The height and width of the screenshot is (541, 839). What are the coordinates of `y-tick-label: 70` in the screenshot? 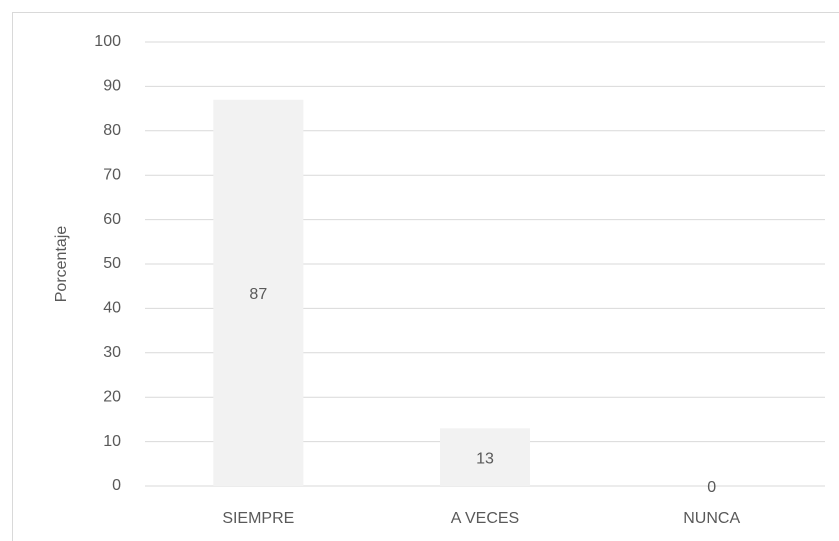 It's located at (112, 174).